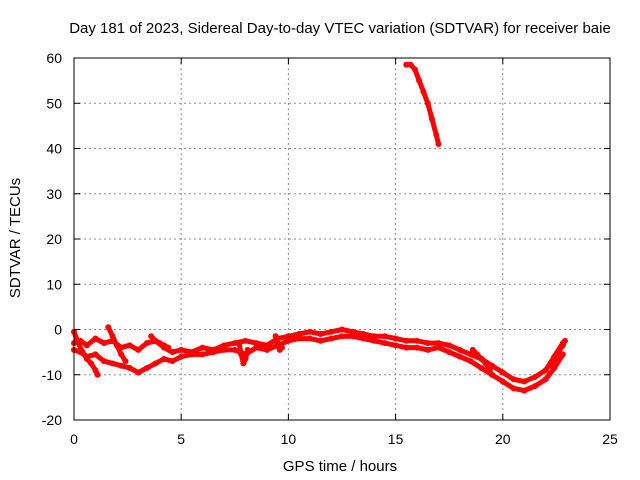  I want to click on series-spike-8h, so click(243, 353).